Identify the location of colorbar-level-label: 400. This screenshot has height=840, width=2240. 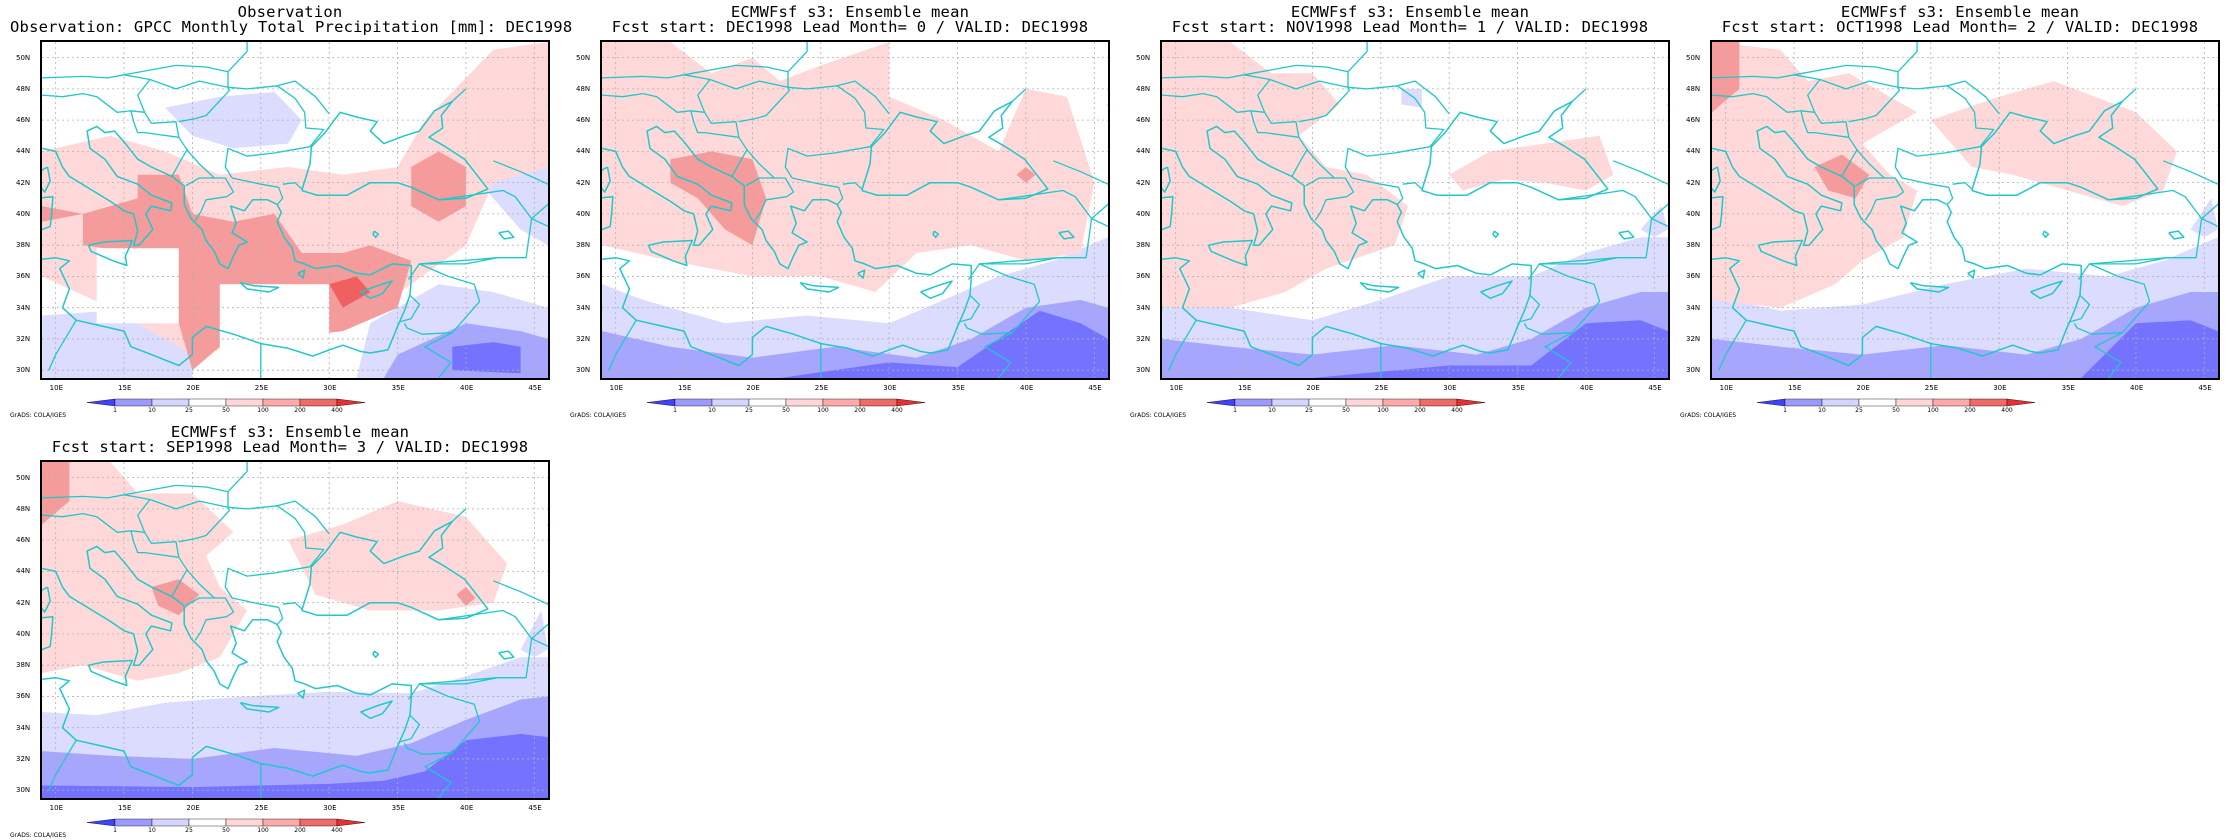
(337, 409).